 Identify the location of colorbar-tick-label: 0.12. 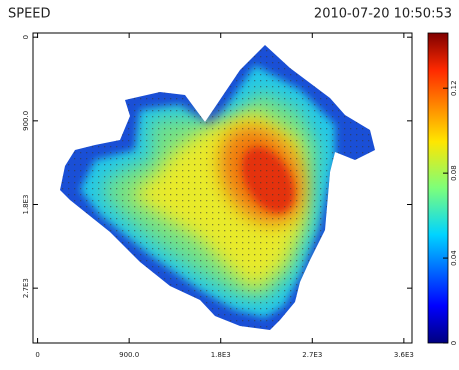
(454, 88).